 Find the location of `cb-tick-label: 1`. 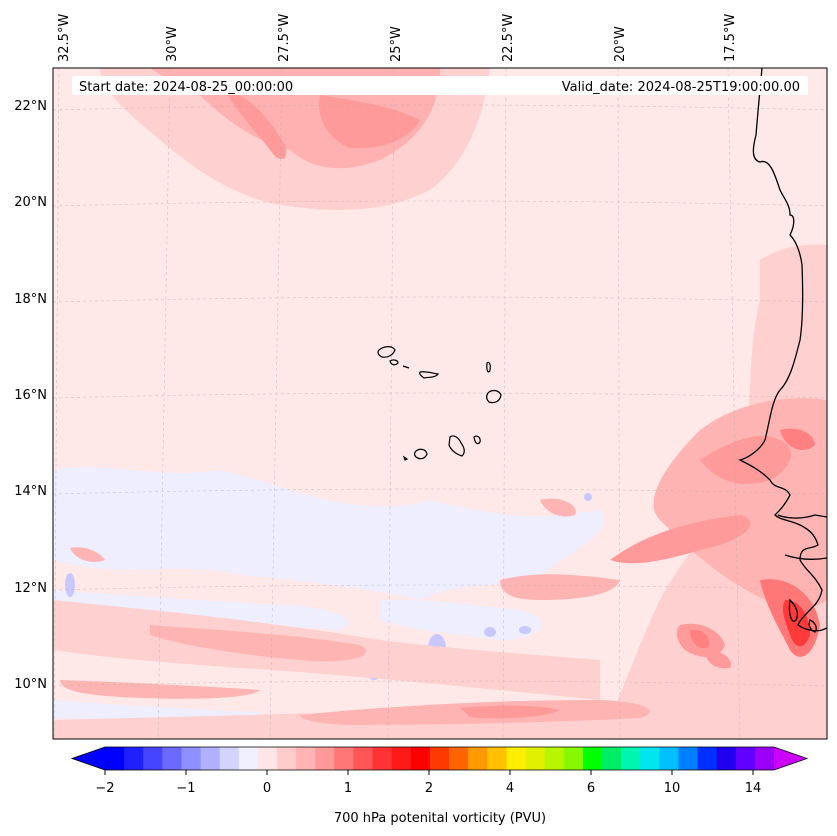

cb-tick-label: 1 is located at coordinates (348, 788).